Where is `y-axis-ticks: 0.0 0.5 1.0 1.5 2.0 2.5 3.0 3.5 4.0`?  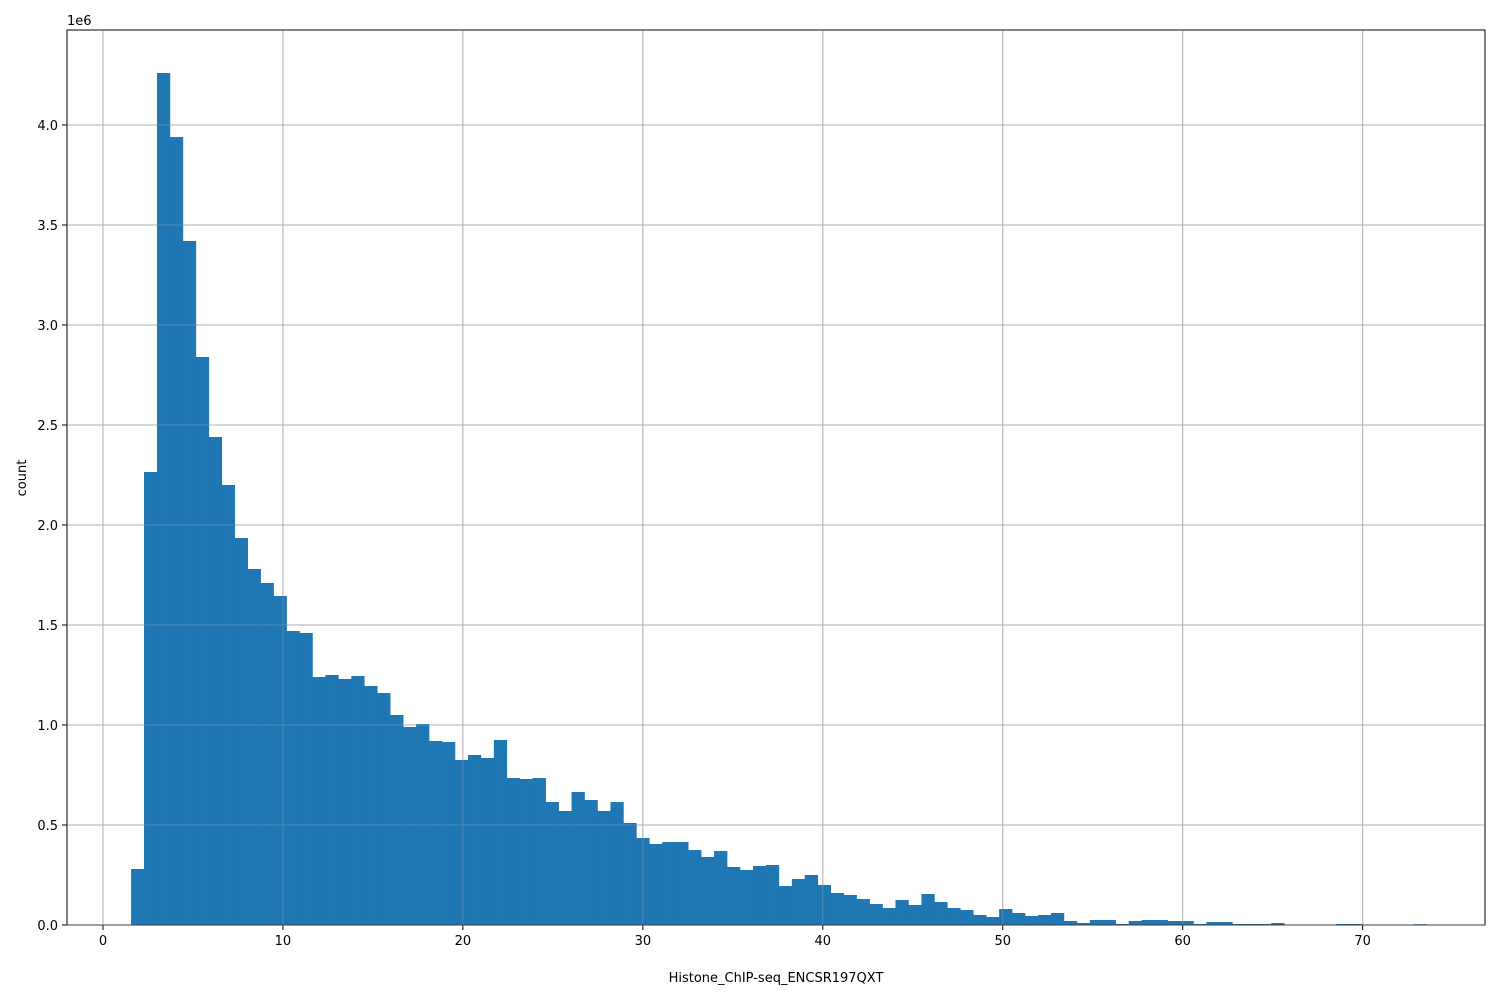 y-axis-ticks: 0.0 0.5 1.0 1.5 2.0 2.5 3.0 3.5 4.0 is located at coordinates (52, 526).